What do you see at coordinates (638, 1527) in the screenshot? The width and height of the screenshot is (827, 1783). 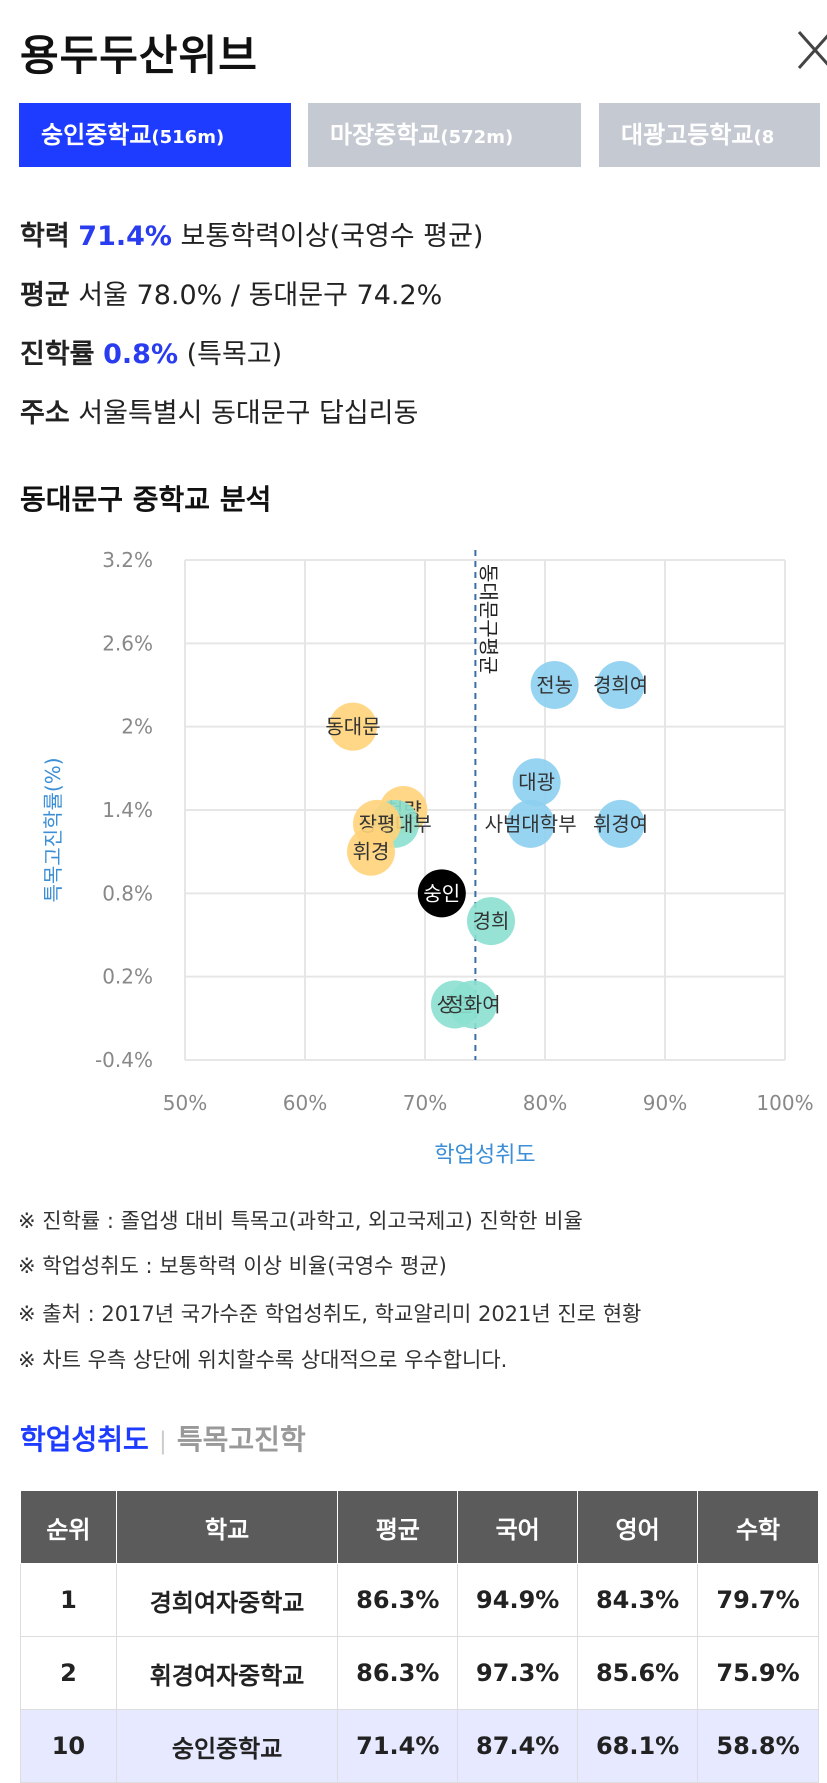 I see `col-english: 영어` at bounding box center [638, 1527].